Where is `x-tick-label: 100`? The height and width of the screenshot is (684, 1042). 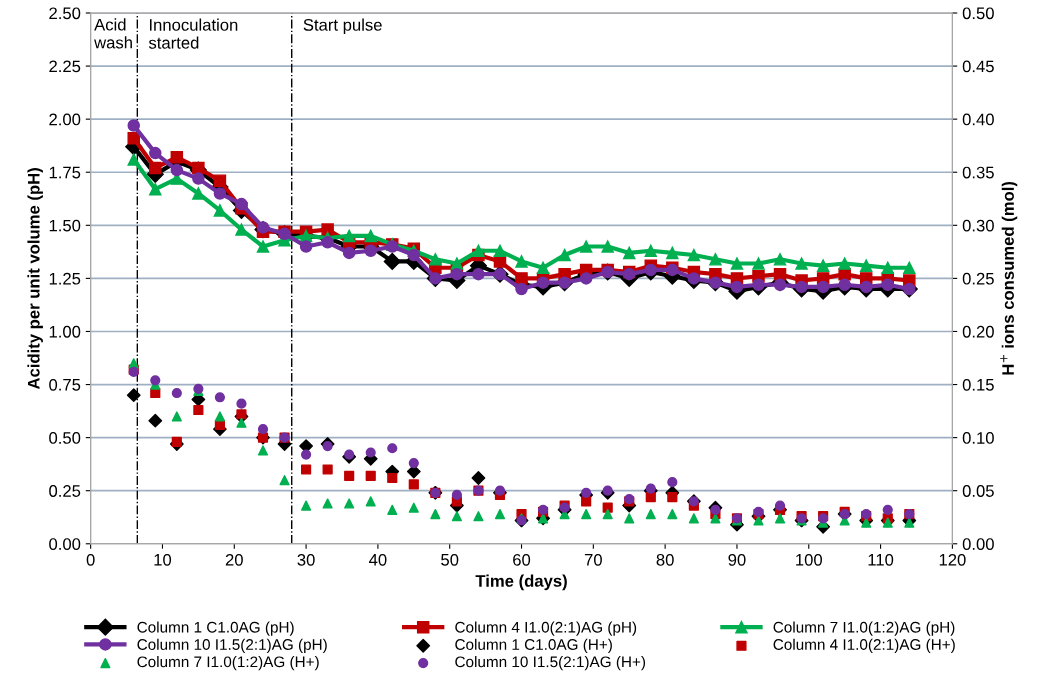
x-tick-label: 100 is located at coordinates (809, 559).